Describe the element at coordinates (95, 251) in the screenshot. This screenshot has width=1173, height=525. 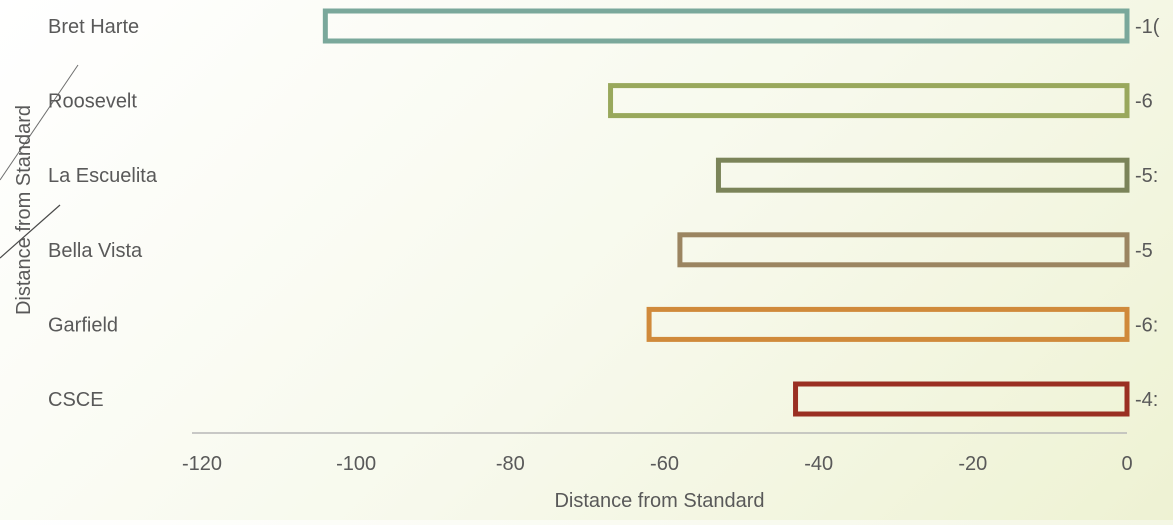
I see `category-label: Bella Vista` at that location.